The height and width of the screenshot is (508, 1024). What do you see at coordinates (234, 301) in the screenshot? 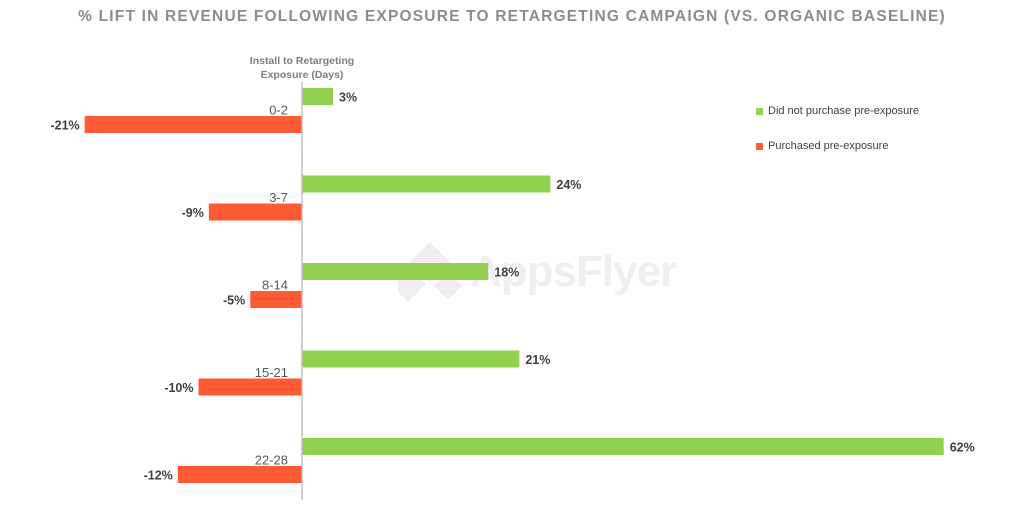
I see `data-label: -5%` at bounding box center [234, 301].